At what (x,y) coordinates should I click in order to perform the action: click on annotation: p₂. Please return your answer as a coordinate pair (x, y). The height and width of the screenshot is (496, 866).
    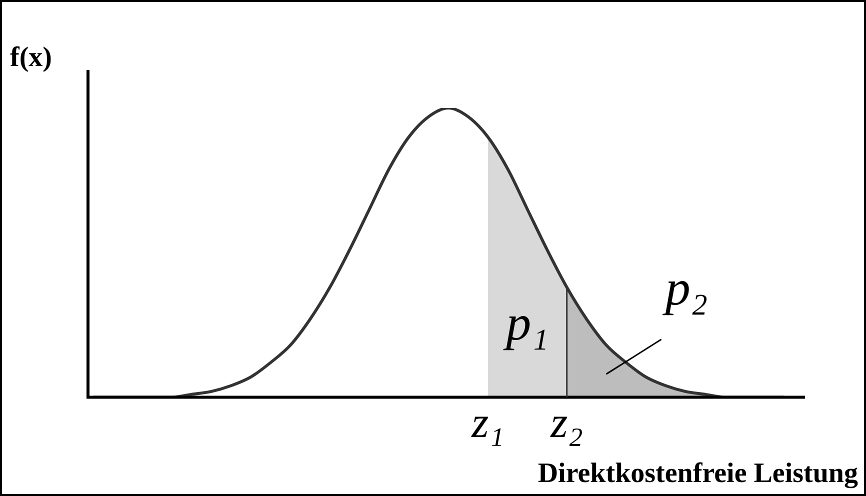
    Looking at the image, I should click on (685, 288).